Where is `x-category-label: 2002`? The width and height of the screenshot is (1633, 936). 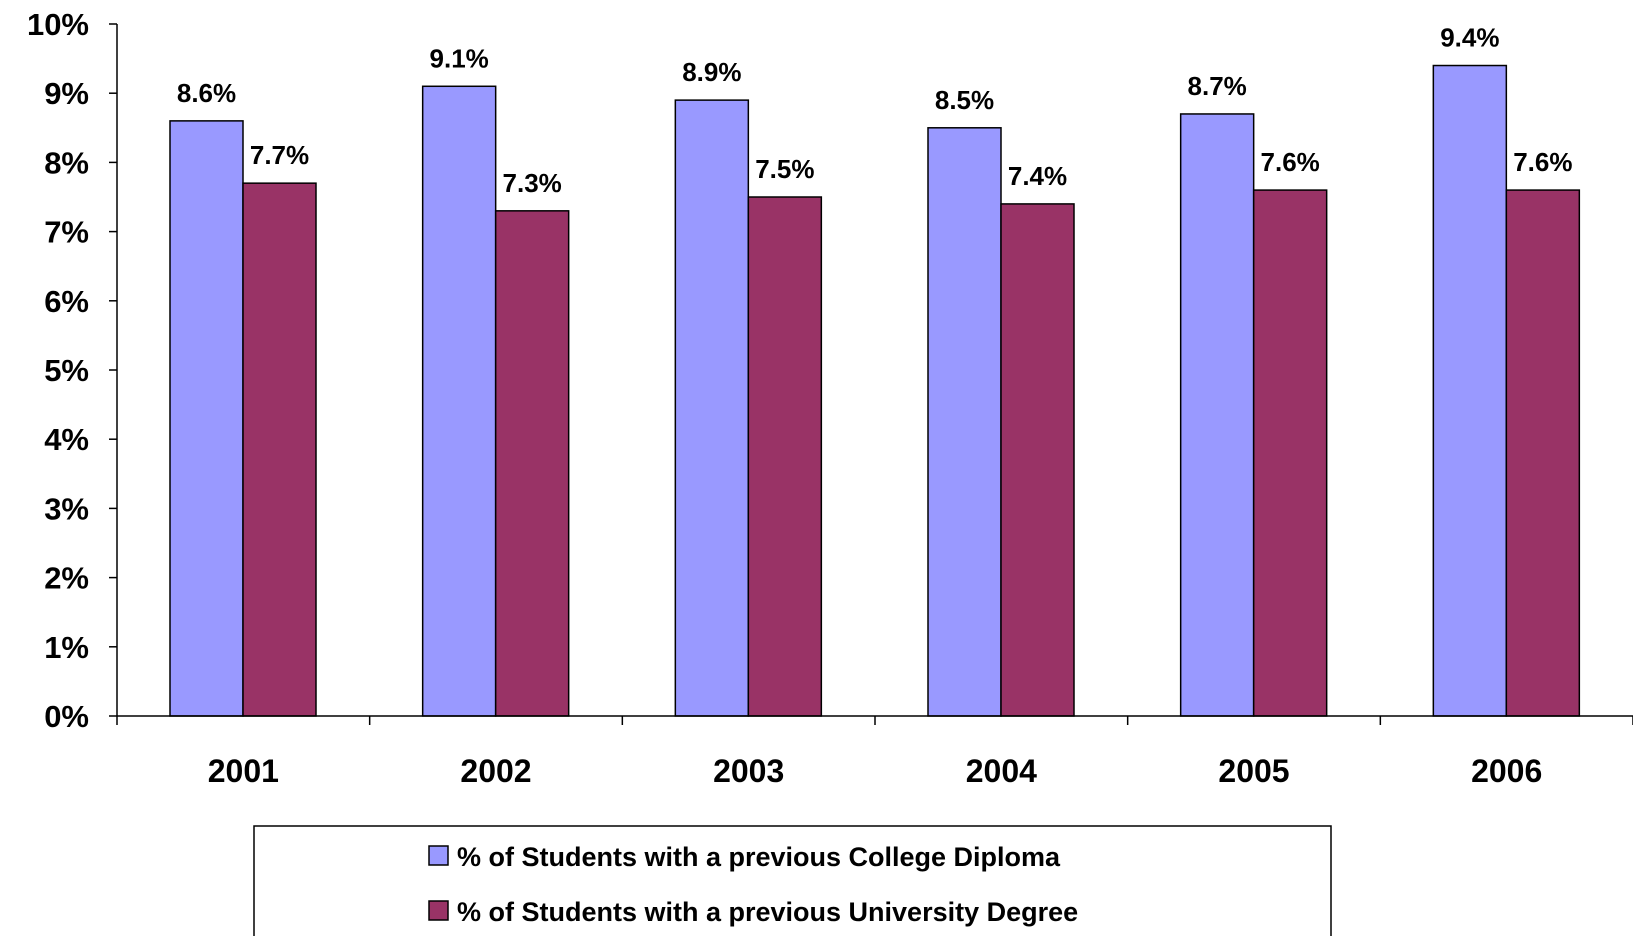 x-category-label: 2002 is located at coordinates (495, 771).